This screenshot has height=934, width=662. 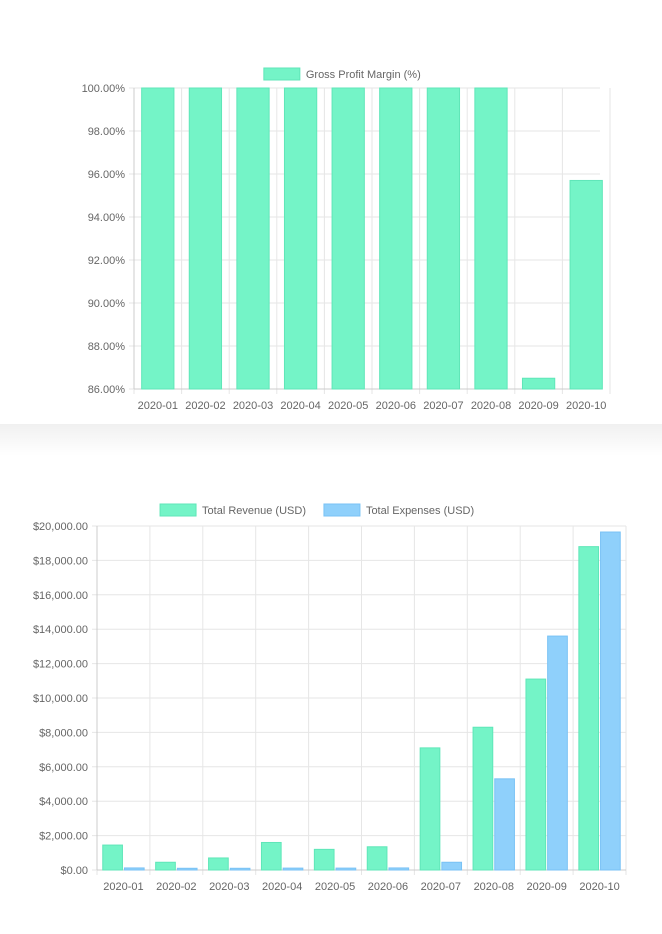 What do you see at coordinates (60, 630) in the screenshot?
I see `y-tick-label: $14,000.00` at bounding box center [60, 630].